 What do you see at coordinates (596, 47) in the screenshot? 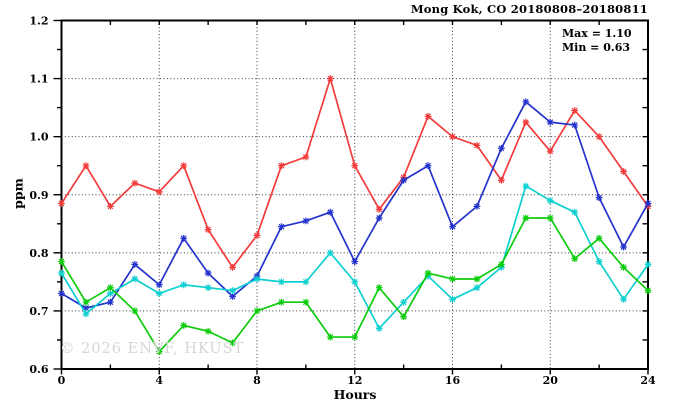
I see `min-value-label: Min = 0.63` at bounding box center [596, 47].